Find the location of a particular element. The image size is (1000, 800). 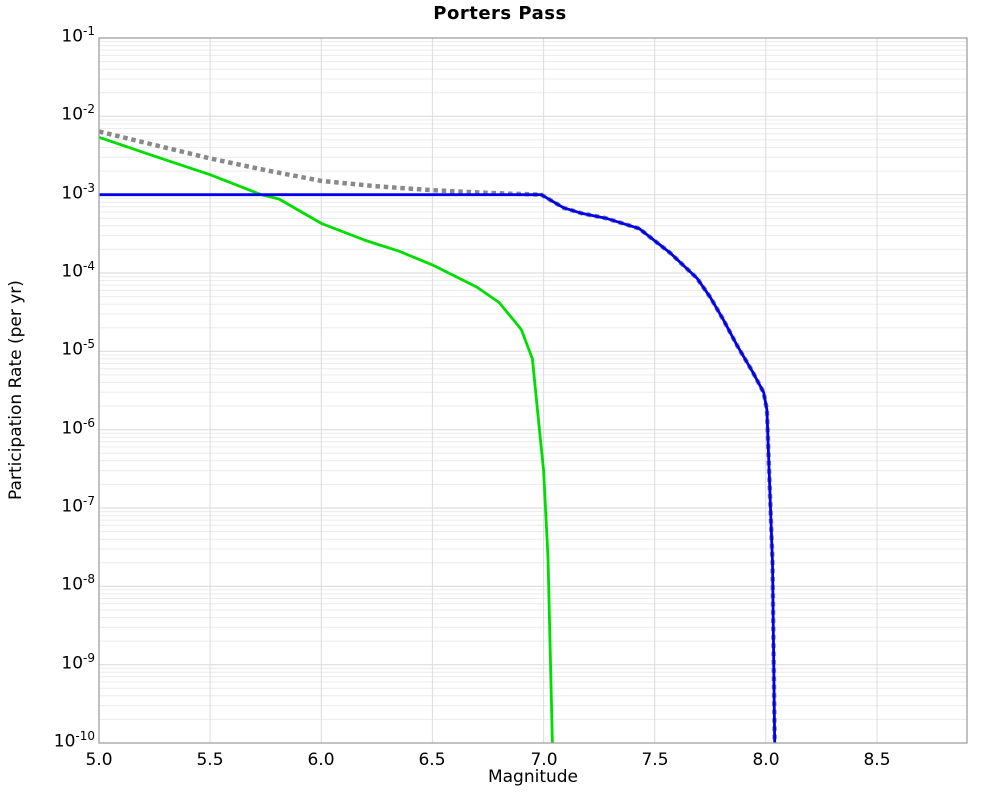

x-tick-label: 5.5 is located at coordinates (210, 760).